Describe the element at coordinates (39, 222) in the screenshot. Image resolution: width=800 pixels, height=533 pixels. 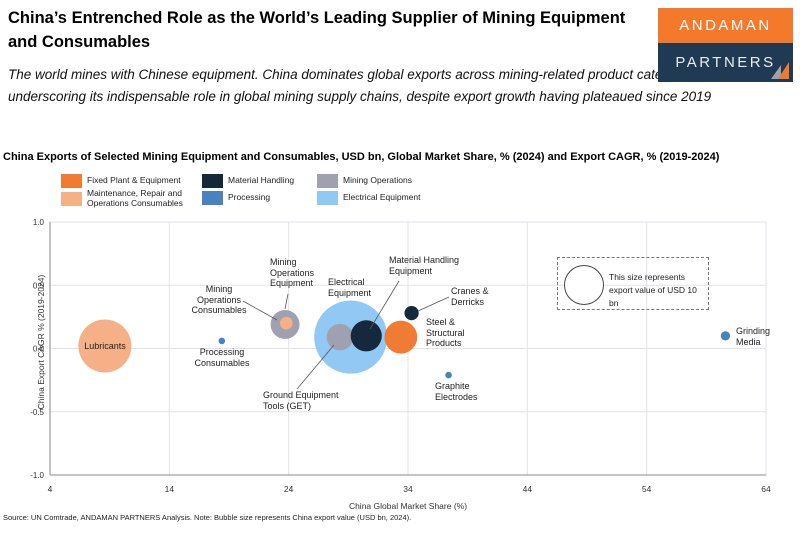
I see `y-tick-label: 1.0` at that location.